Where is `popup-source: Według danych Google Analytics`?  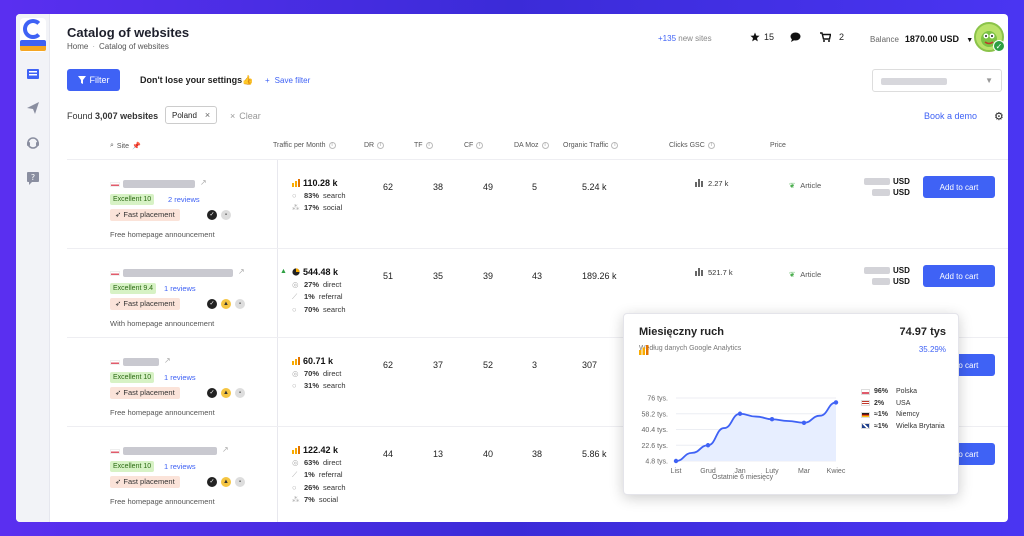 popup-source: Według danych Google Analytics is located at coordinates (690, 350).